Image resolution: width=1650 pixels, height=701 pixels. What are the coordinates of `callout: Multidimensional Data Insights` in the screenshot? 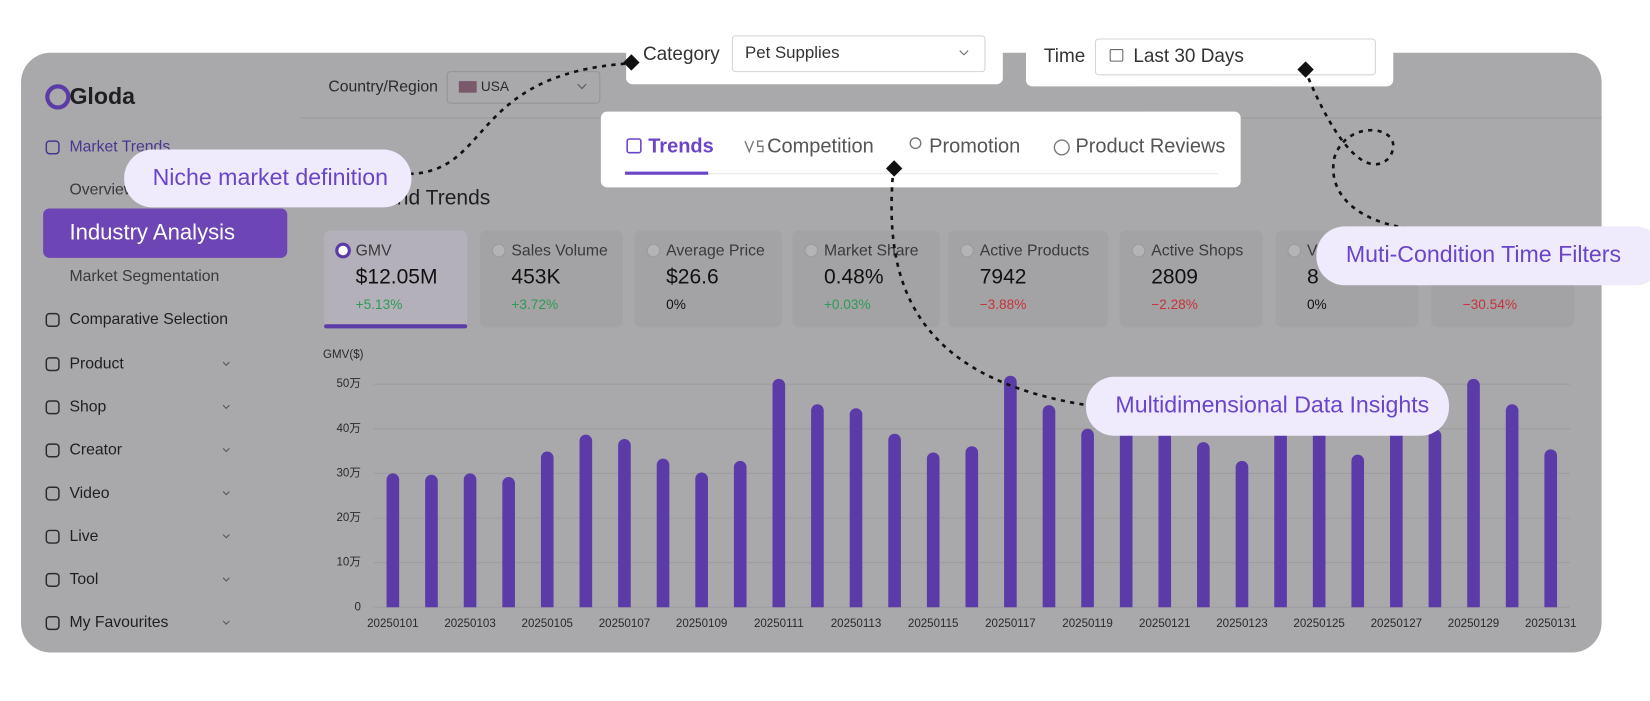 It's located at (1272, 404).